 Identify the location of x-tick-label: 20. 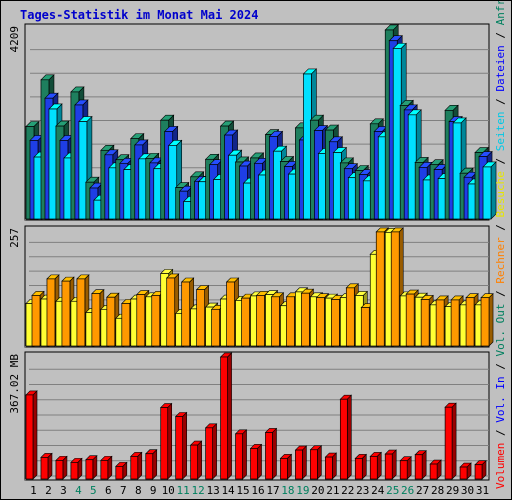
(317, 490).